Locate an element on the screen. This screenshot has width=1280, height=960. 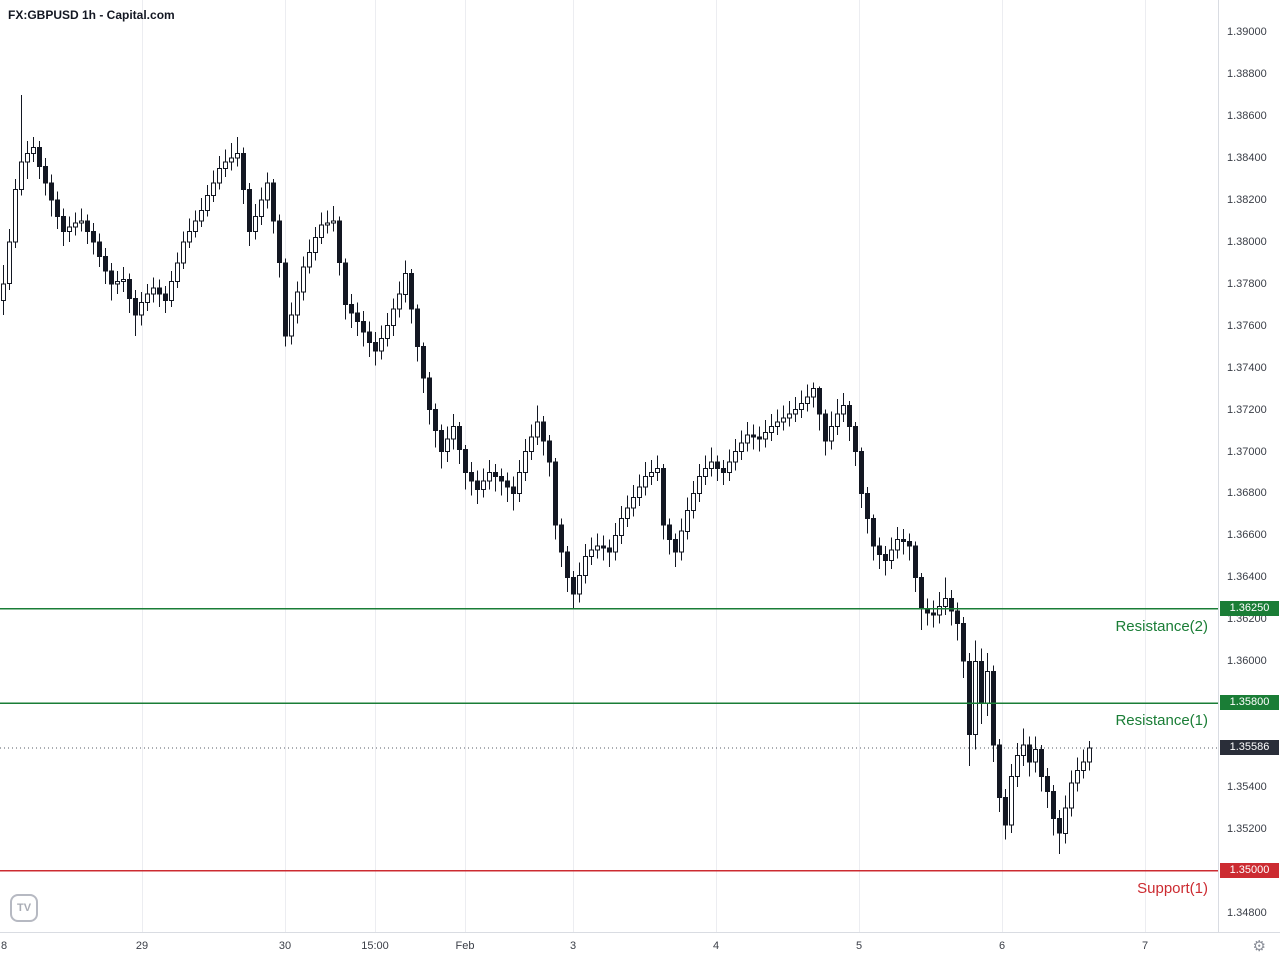
time-axis-label: 29 is located at coordinates (142, 946).